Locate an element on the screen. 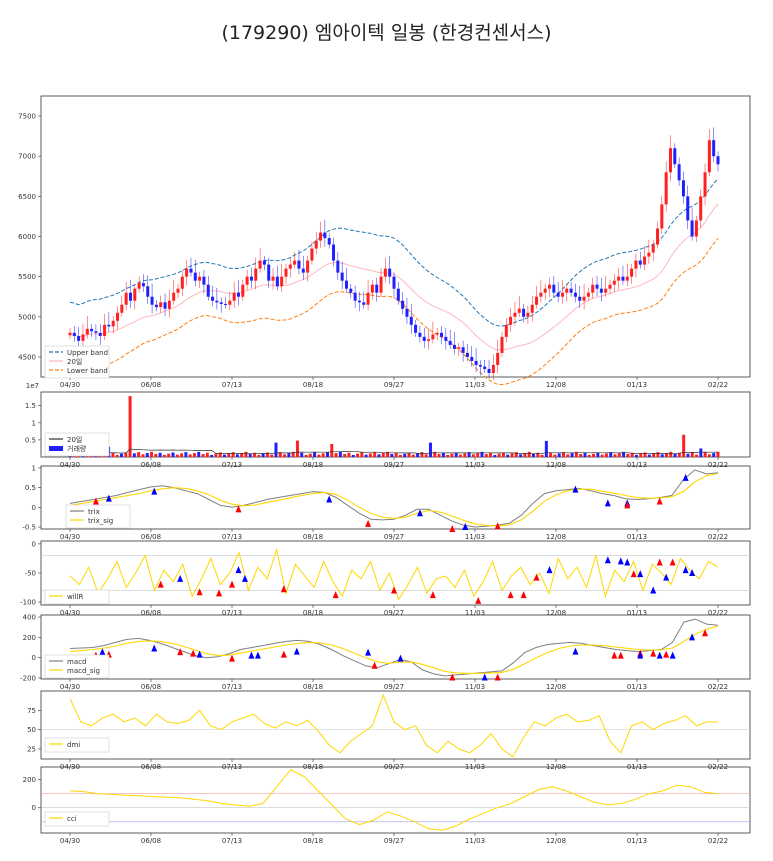 This screenshot has height=861, width=773. willr-xtick-label: 09/27 is located at coordinates (394, 613).